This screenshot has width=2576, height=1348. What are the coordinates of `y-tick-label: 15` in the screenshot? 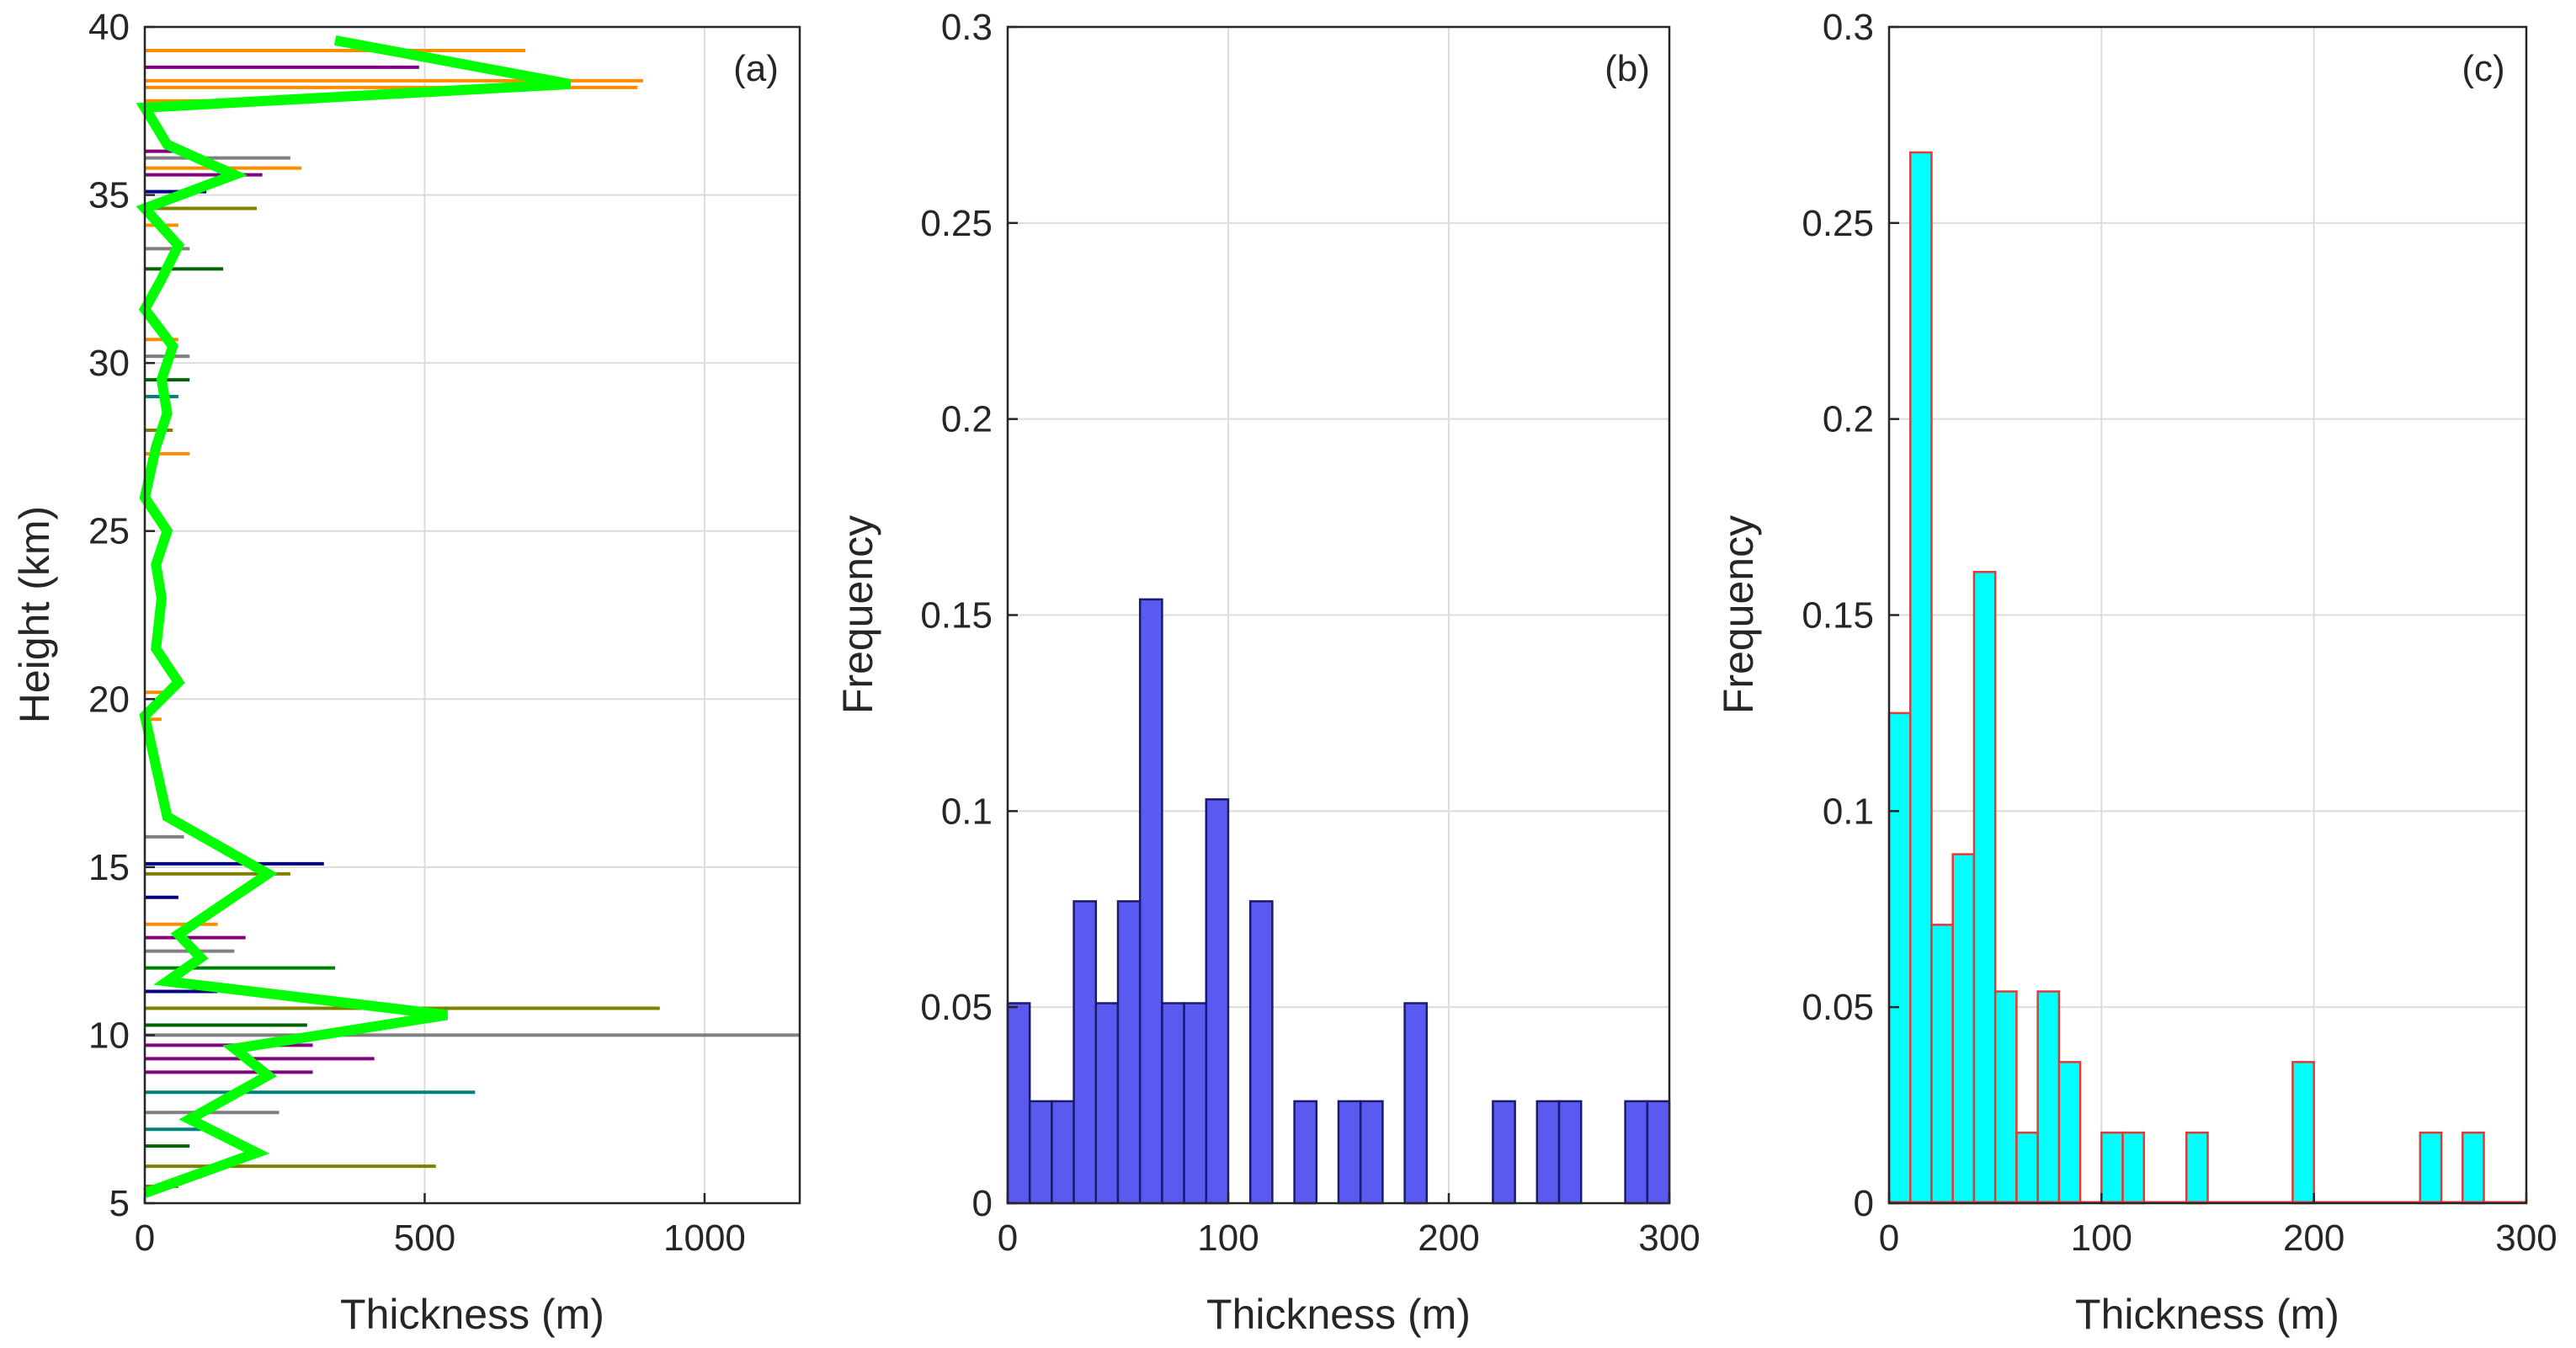 It's located at (109, 867).